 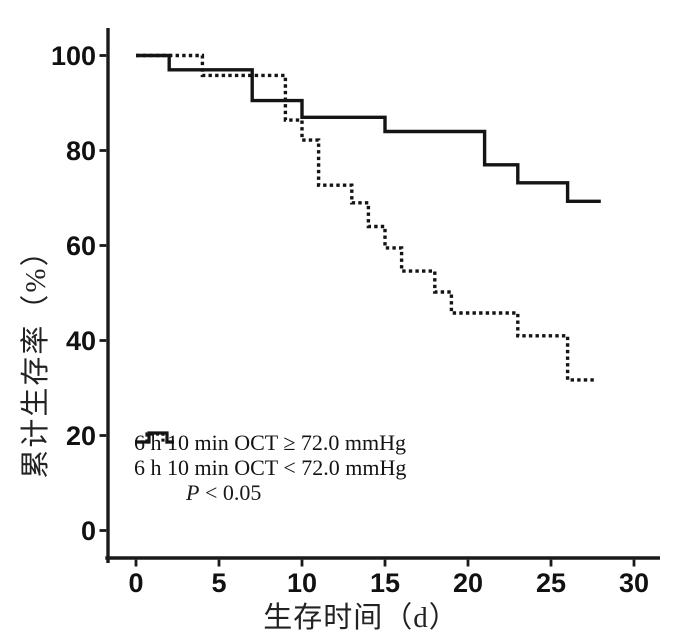 I want to click on x-tick-label: 25, so click(x=551, y=583).